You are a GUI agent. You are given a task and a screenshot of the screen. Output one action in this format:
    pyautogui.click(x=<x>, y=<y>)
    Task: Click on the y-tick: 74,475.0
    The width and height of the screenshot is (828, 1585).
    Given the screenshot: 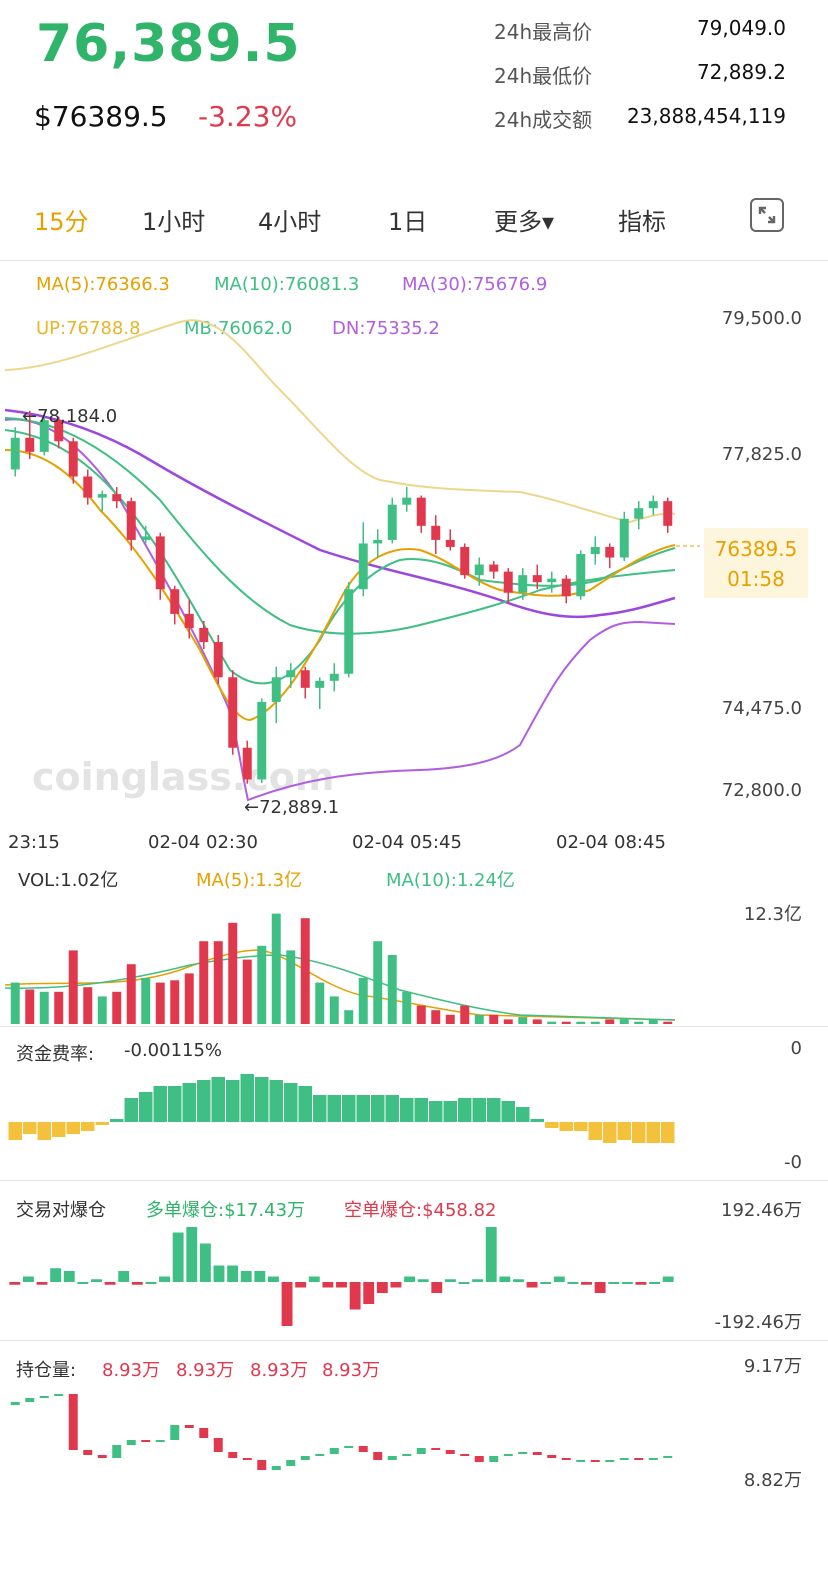 What is the action you would take?
    pyautogui.click(x=761, y=708)
    